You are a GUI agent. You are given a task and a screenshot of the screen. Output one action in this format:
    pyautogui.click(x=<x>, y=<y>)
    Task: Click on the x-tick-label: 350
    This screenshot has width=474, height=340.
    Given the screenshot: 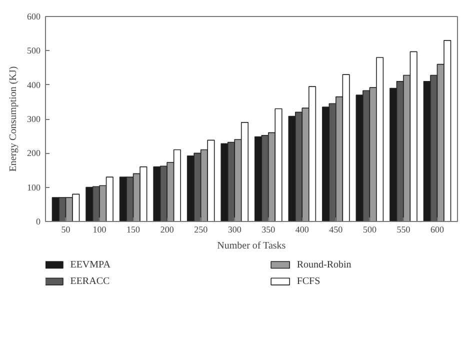 What is the action you would take?
    pyautogui.click(x=269, y=229)
    